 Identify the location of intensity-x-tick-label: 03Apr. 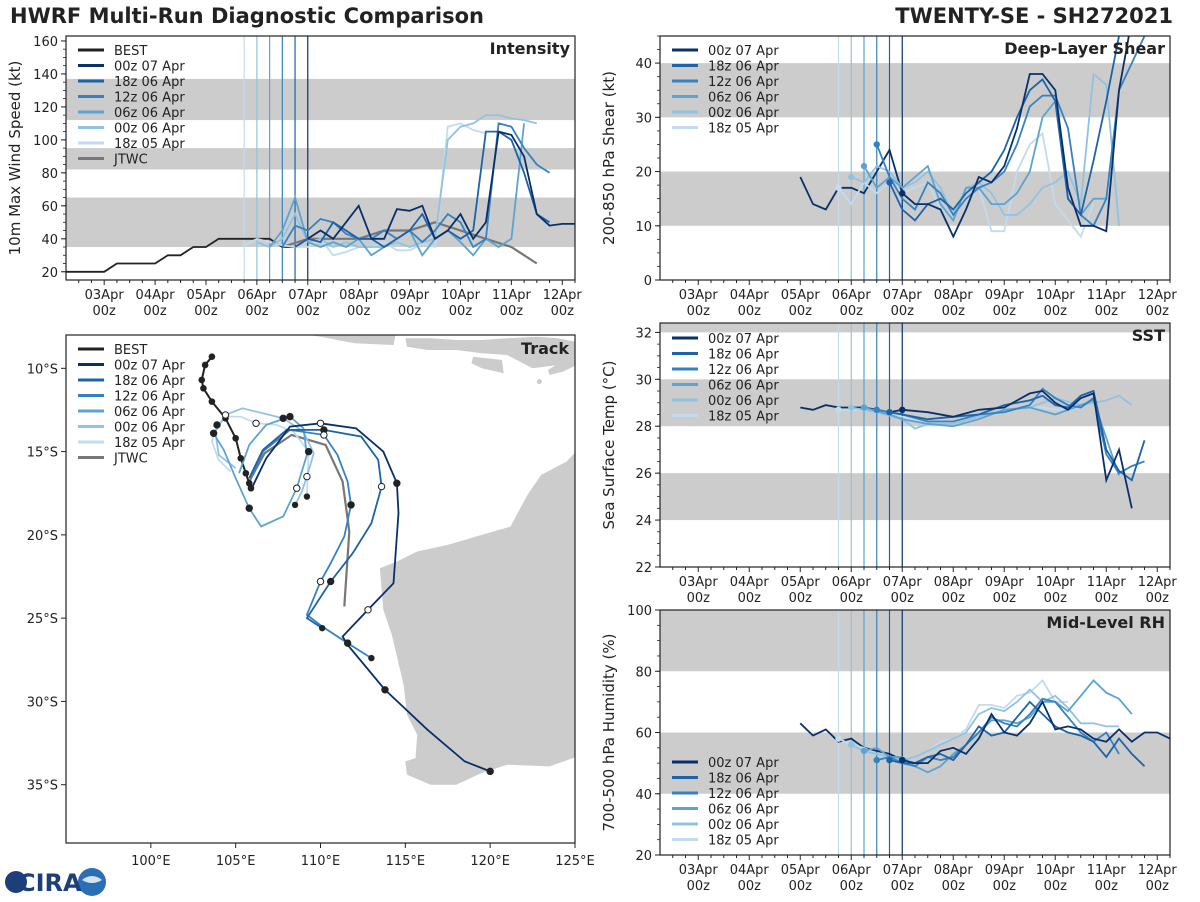
(105, 295).